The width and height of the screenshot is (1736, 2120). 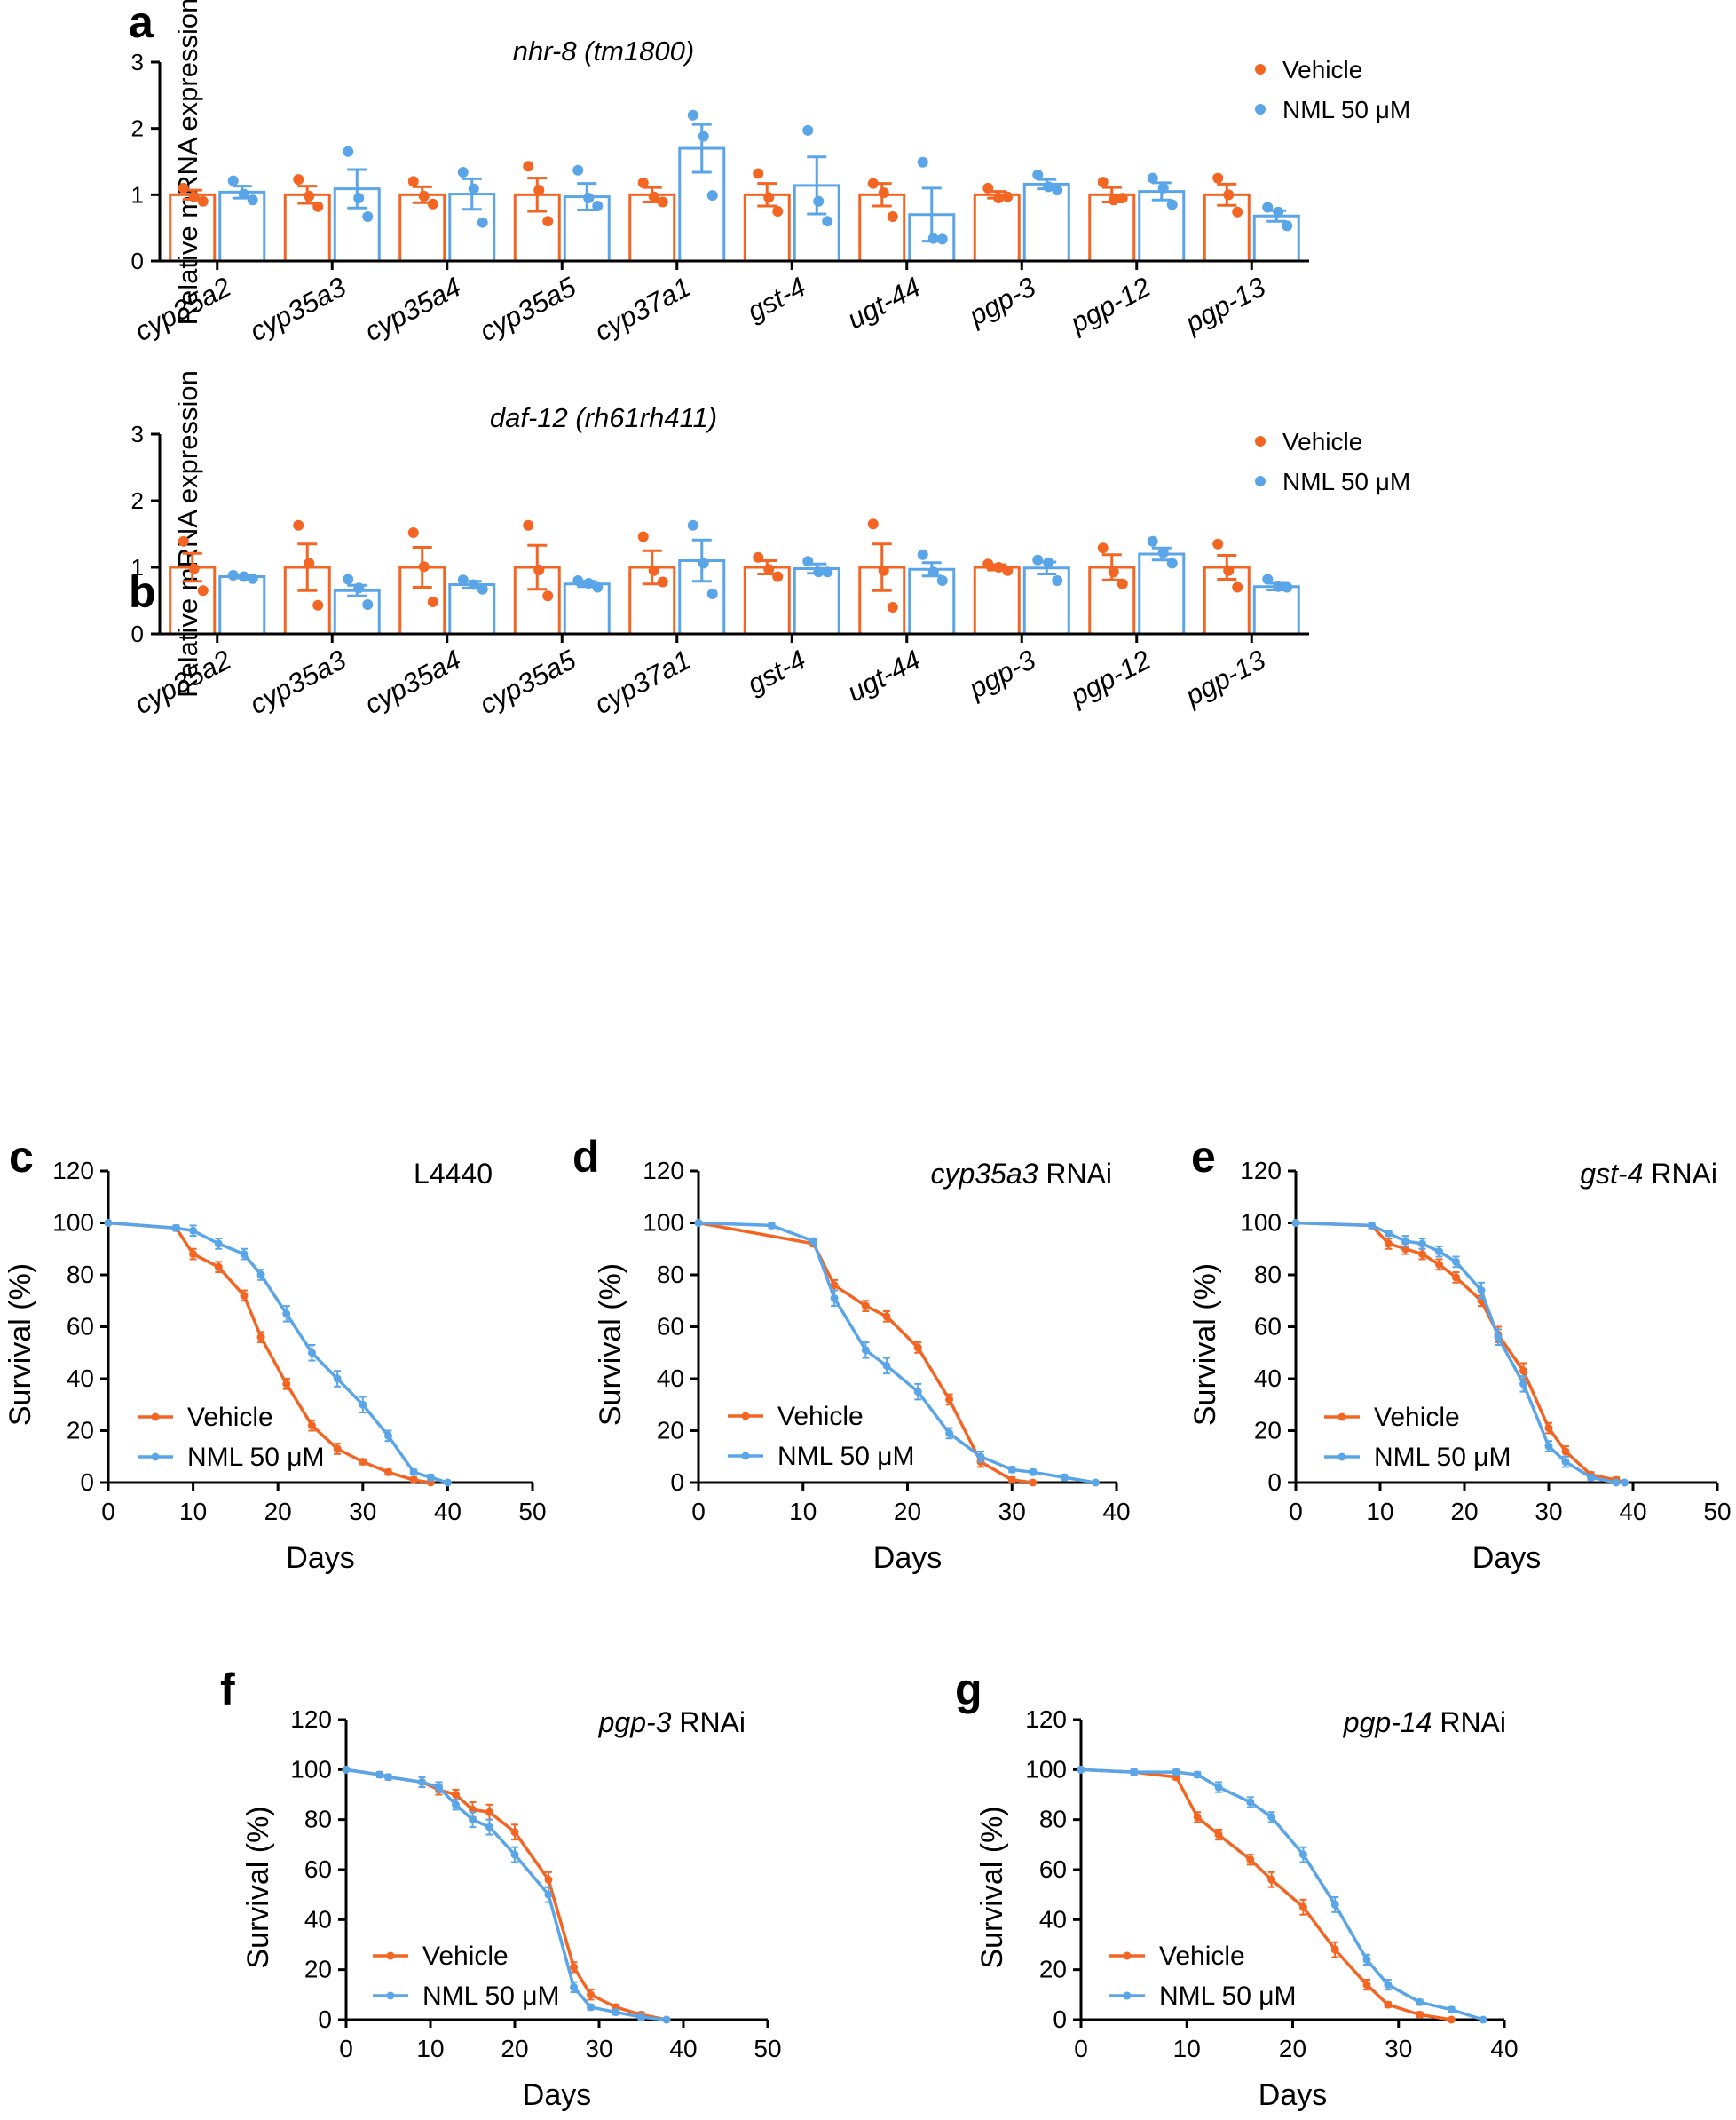 What do you see at coordinates (884, 303) in the screenshot?
I see `x-tick-label-ugt-44: ugt-44` at bounding box center [884, 303].